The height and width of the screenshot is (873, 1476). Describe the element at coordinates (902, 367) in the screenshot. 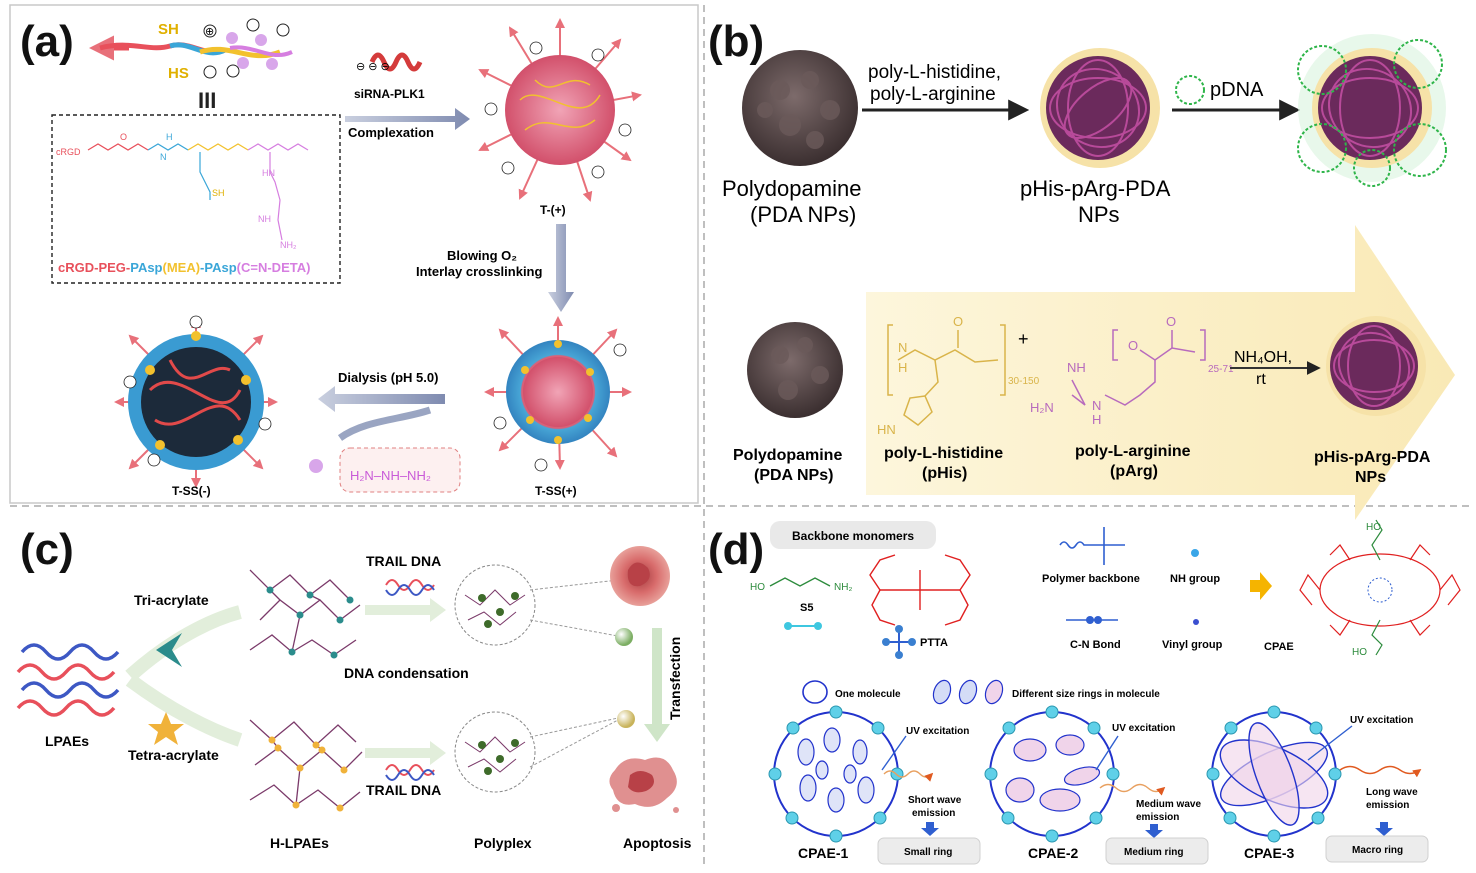

I see `his-h-label: H` at that location.